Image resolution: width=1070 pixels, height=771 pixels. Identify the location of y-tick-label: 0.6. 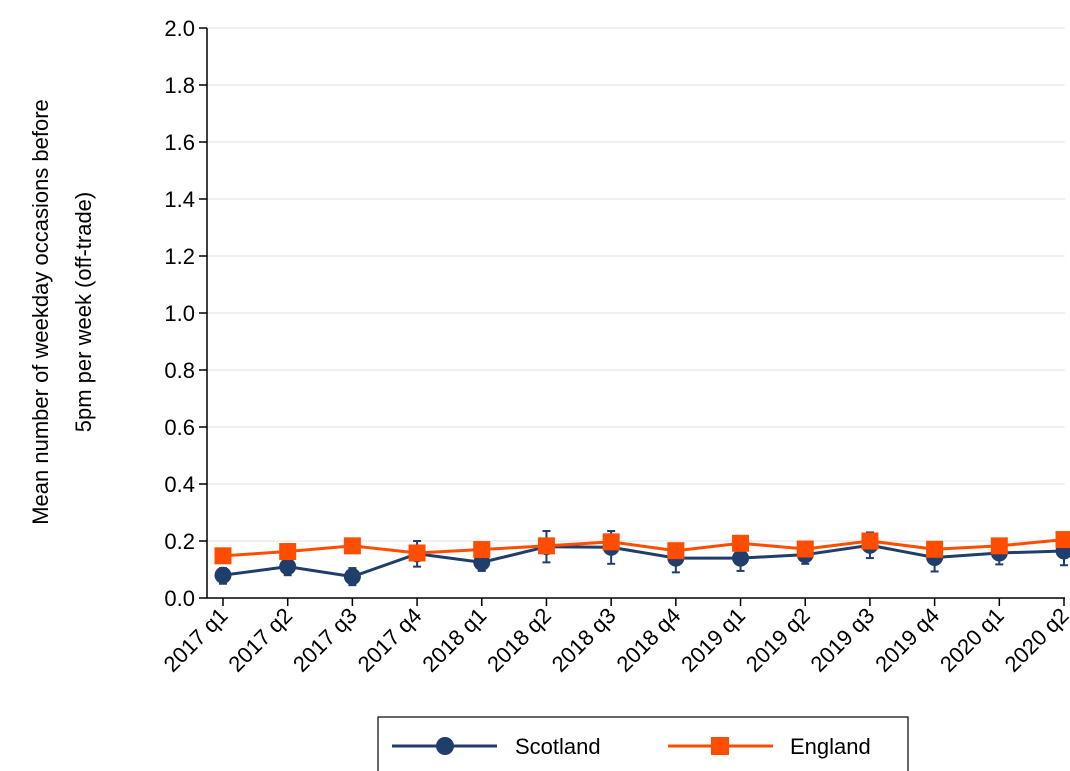
(179, 427).